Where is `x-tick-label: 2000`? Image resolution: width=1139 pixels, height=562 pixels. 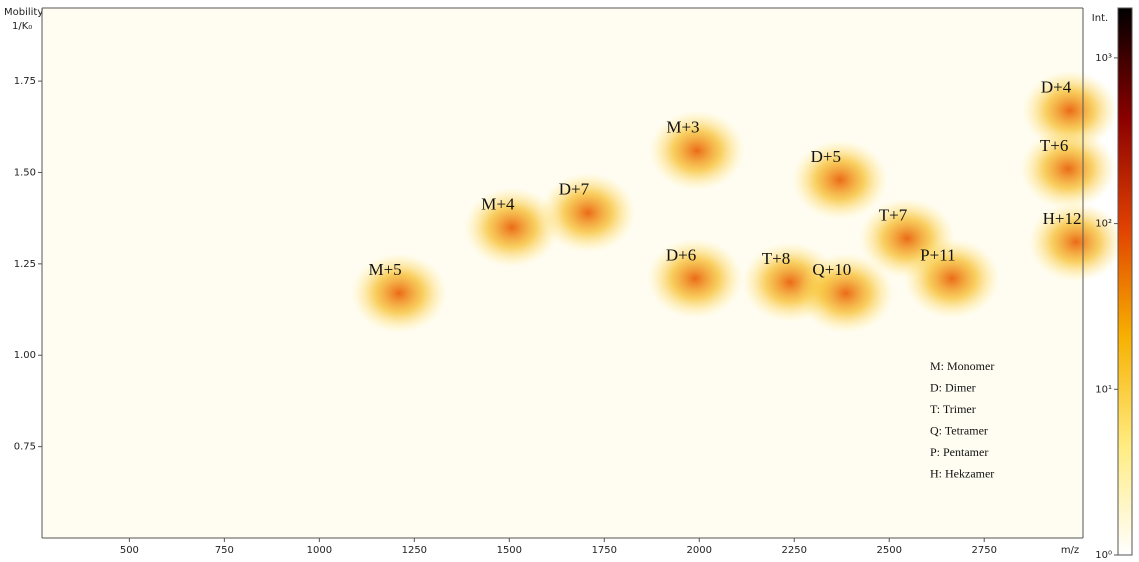
x-tick-label: 2000 is located at coordinates (699, 550).